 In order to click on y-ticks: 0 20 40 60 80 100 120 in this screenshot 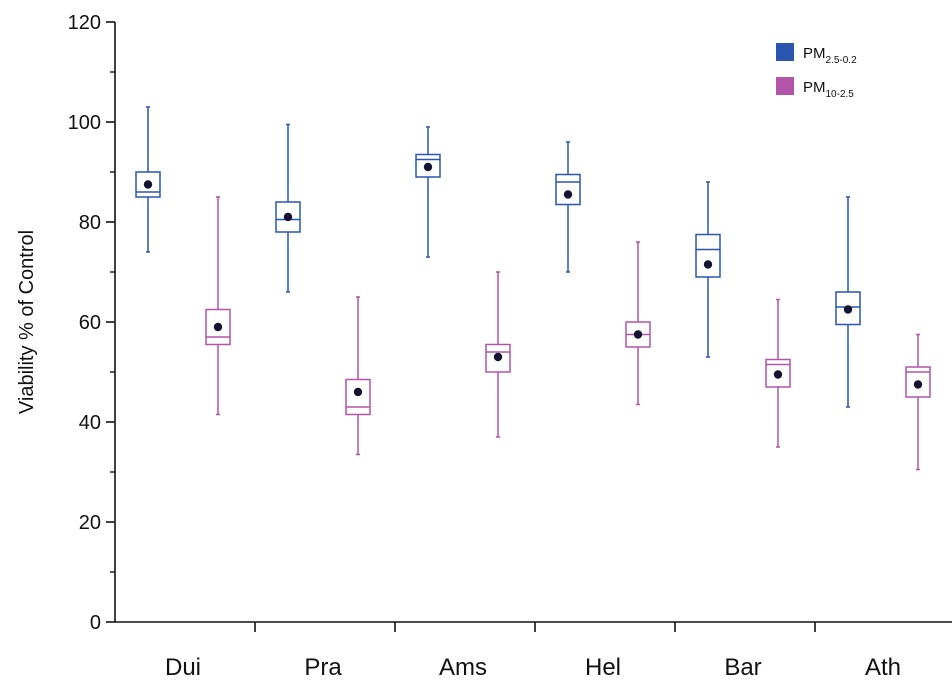, I will do `click(91, 323)`.